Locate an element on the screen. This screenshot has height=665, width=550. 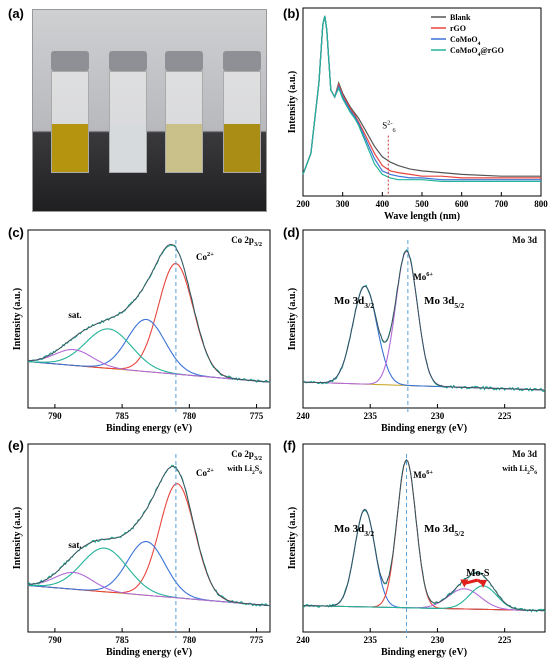
x-axis-label-e: Binding energy (eV) is located at coordinates (149, 652).